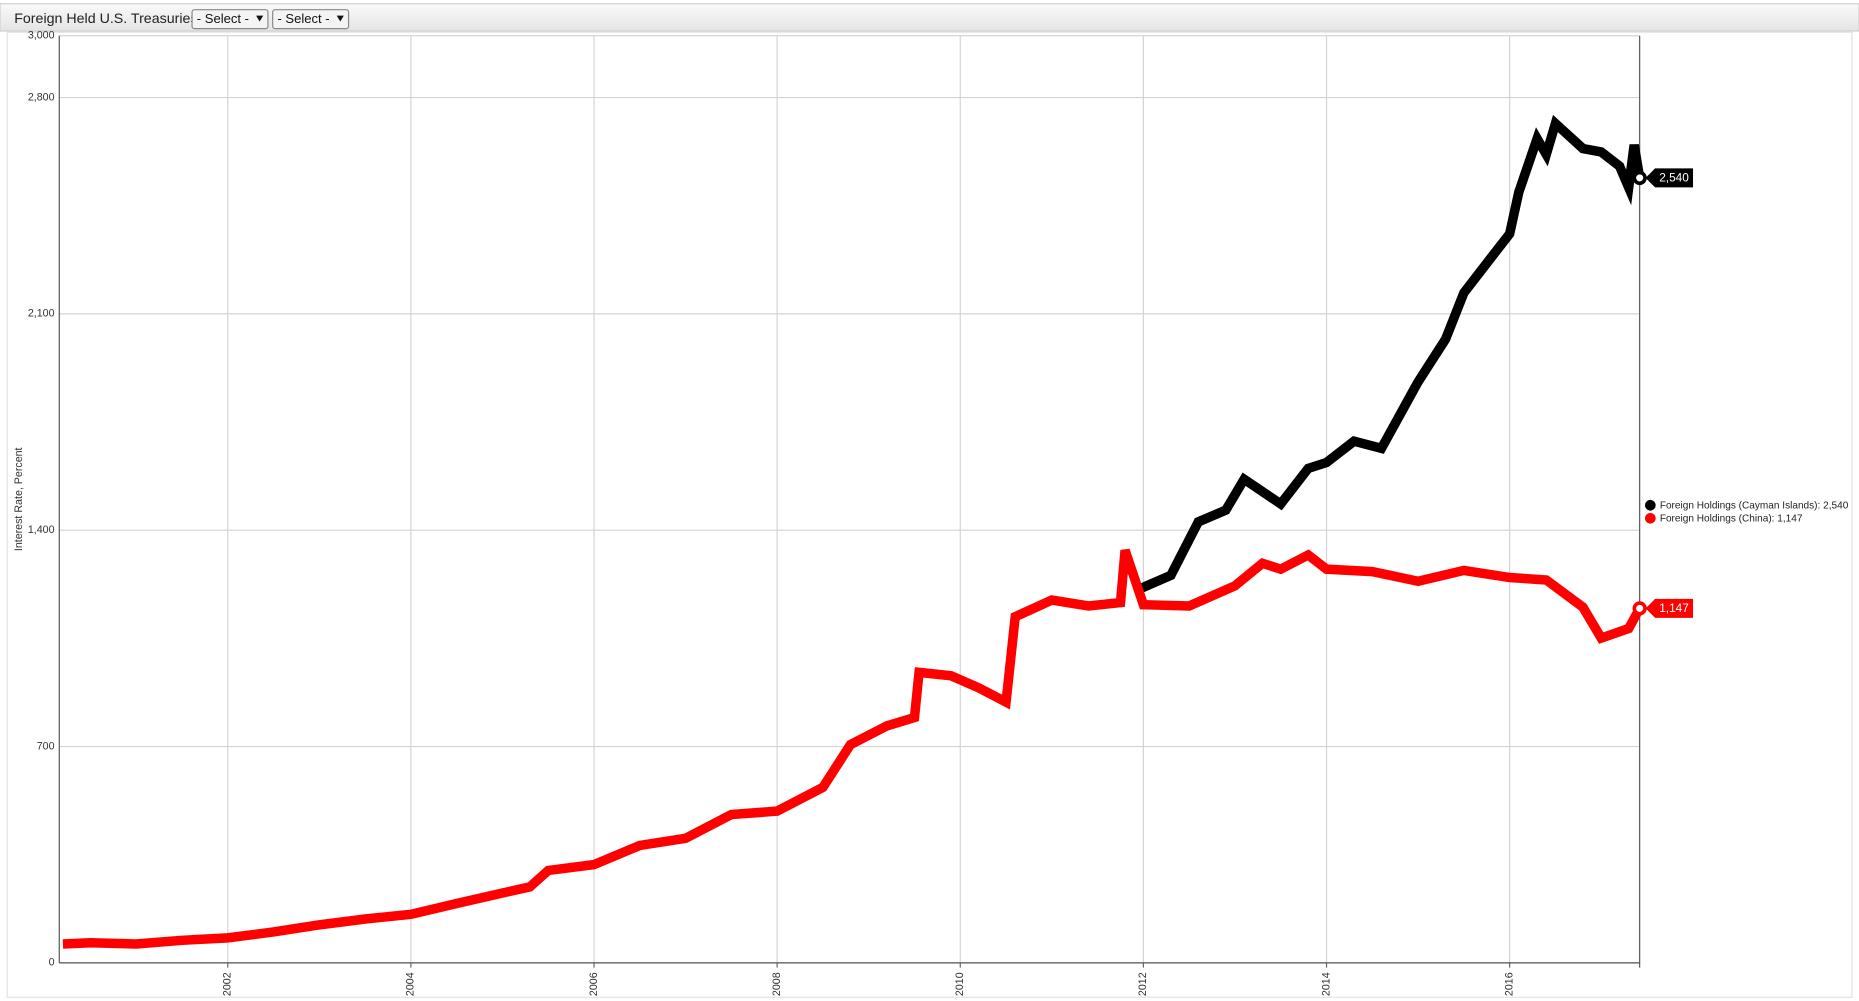 The image size is (1859, 1001). Describe the element at coordinates (105, 19) in the screenshot. I see `toolbar-title: Foreign Held U.S. Treasuries` at that location.